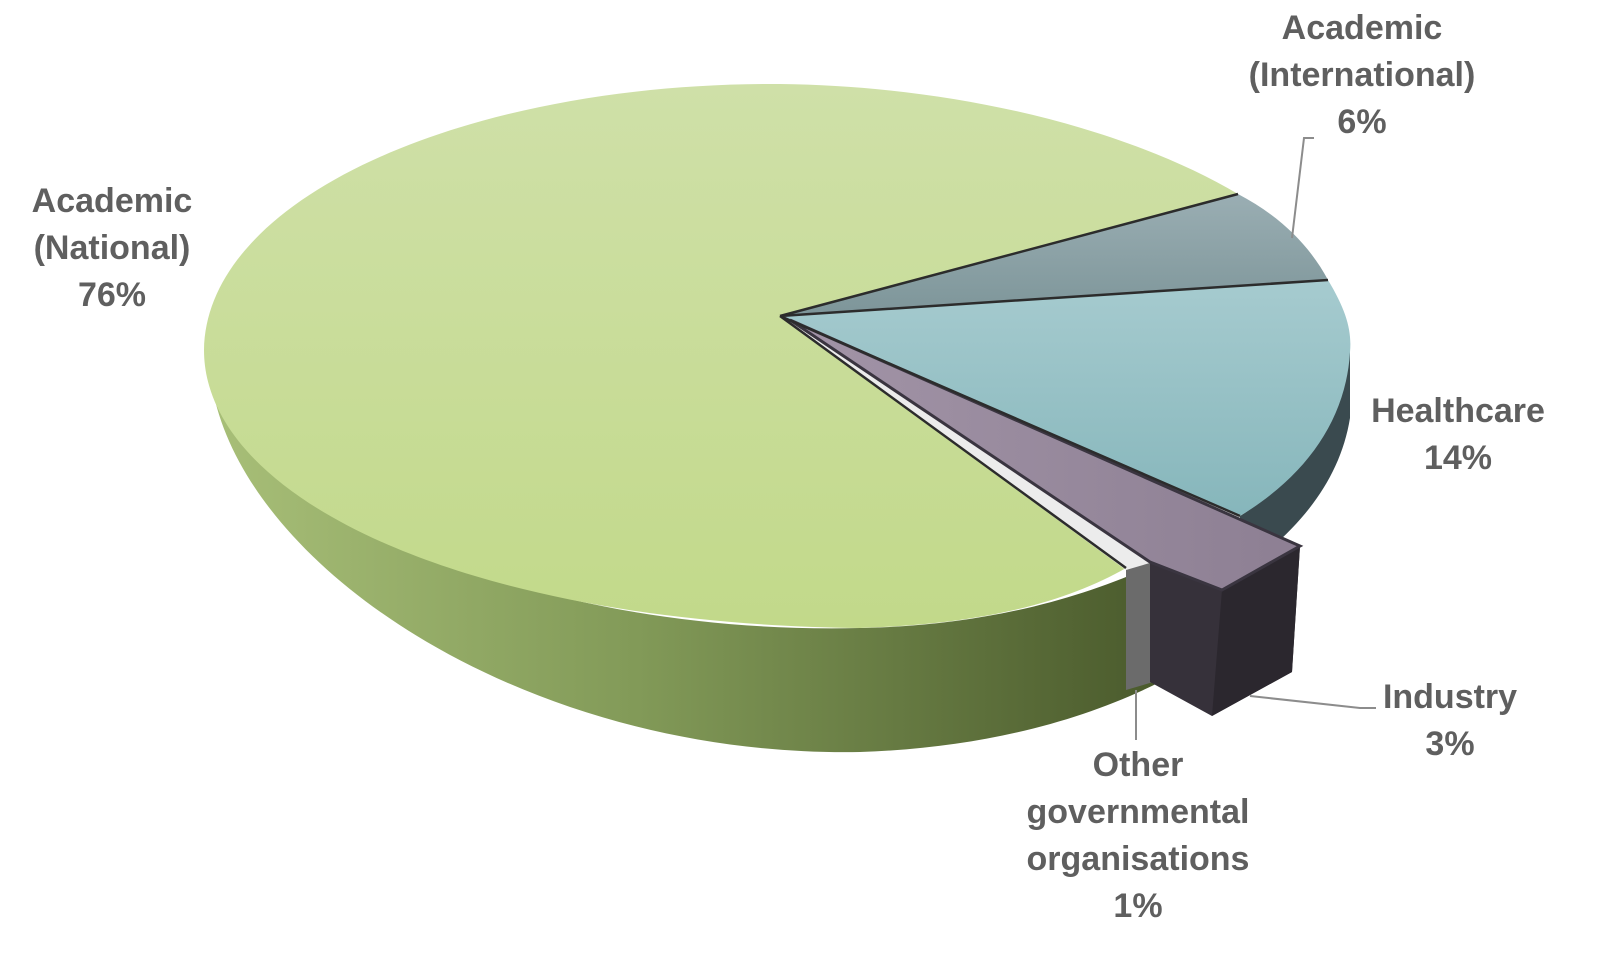 The height and width of the screenshot is (953, 1624). I want to click on slice-top-industry, so click(1046, 455).